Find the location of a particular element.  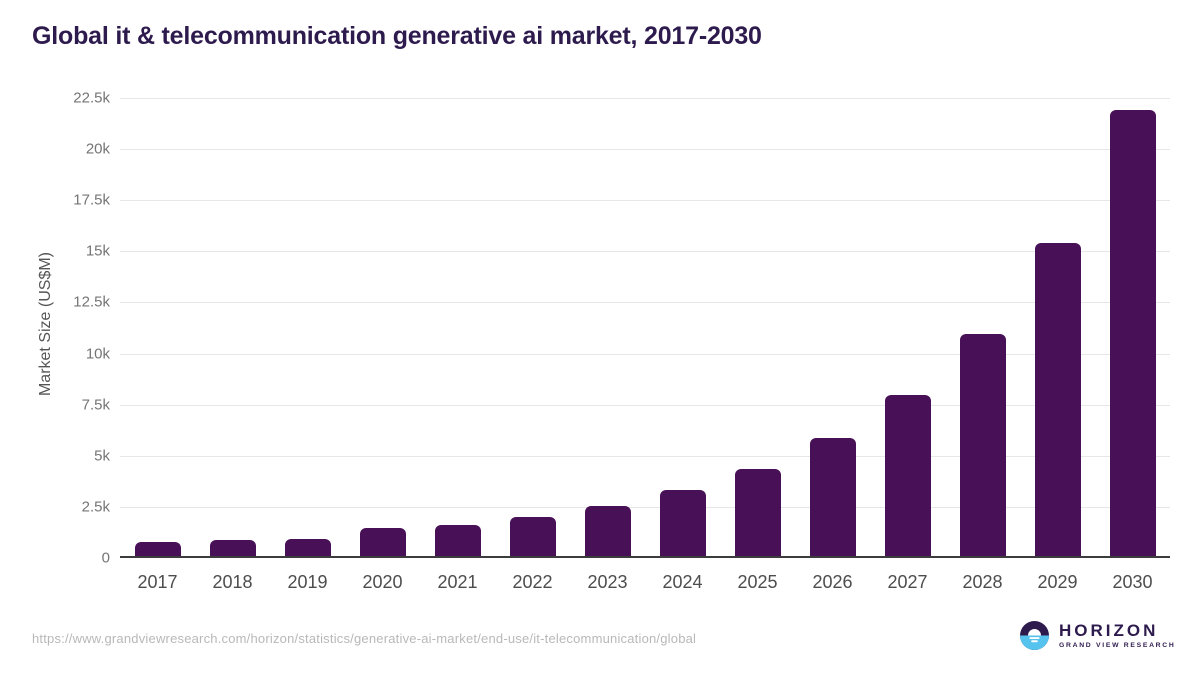

bar-2019 is located at coordinates (307, 547).